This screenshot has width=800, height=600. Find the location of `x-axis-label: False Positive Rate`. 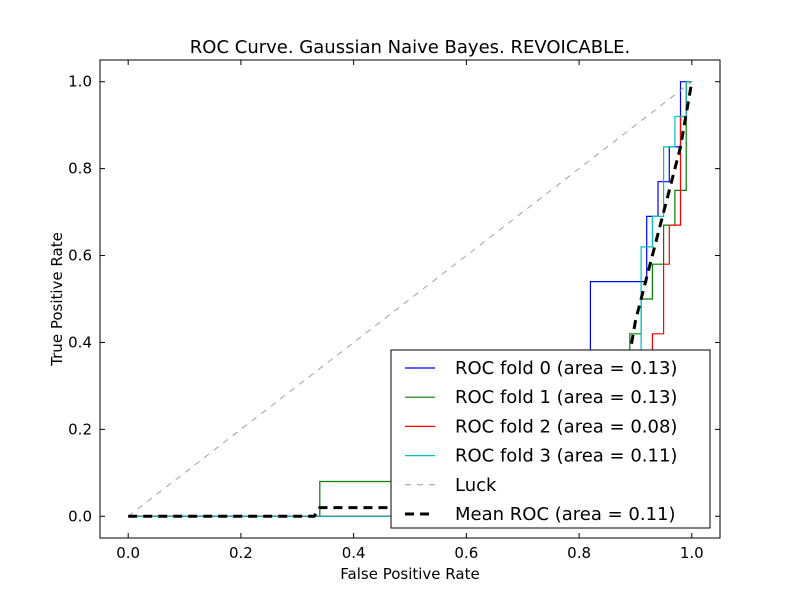

x-axis-label: False Positive Rate is located at coordinates (409, 574).